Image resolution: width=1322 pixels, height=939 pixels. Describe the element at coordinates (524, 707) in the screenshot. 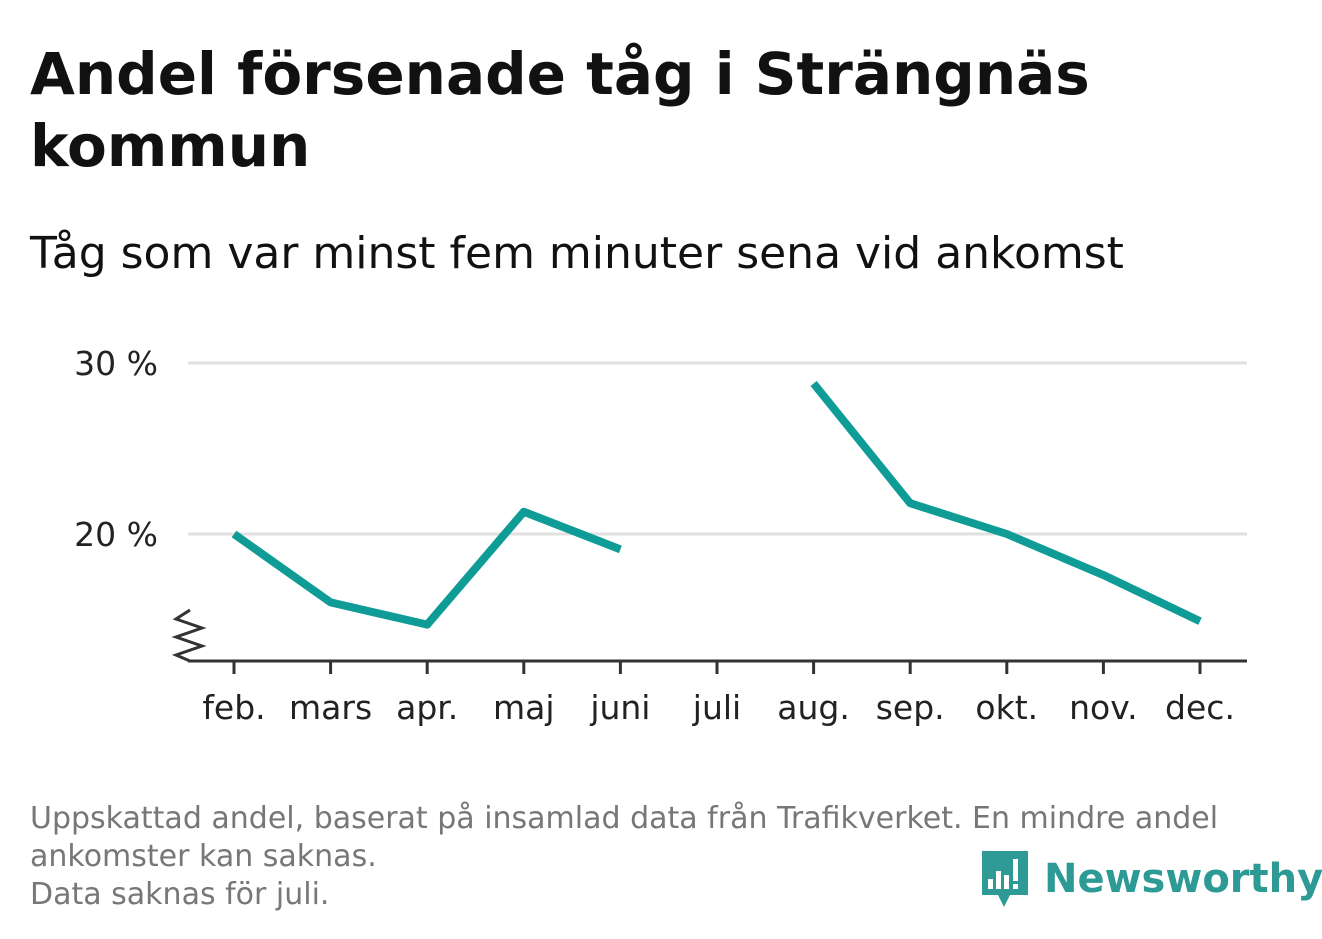

I see `x-tick-label: maj` at that location.